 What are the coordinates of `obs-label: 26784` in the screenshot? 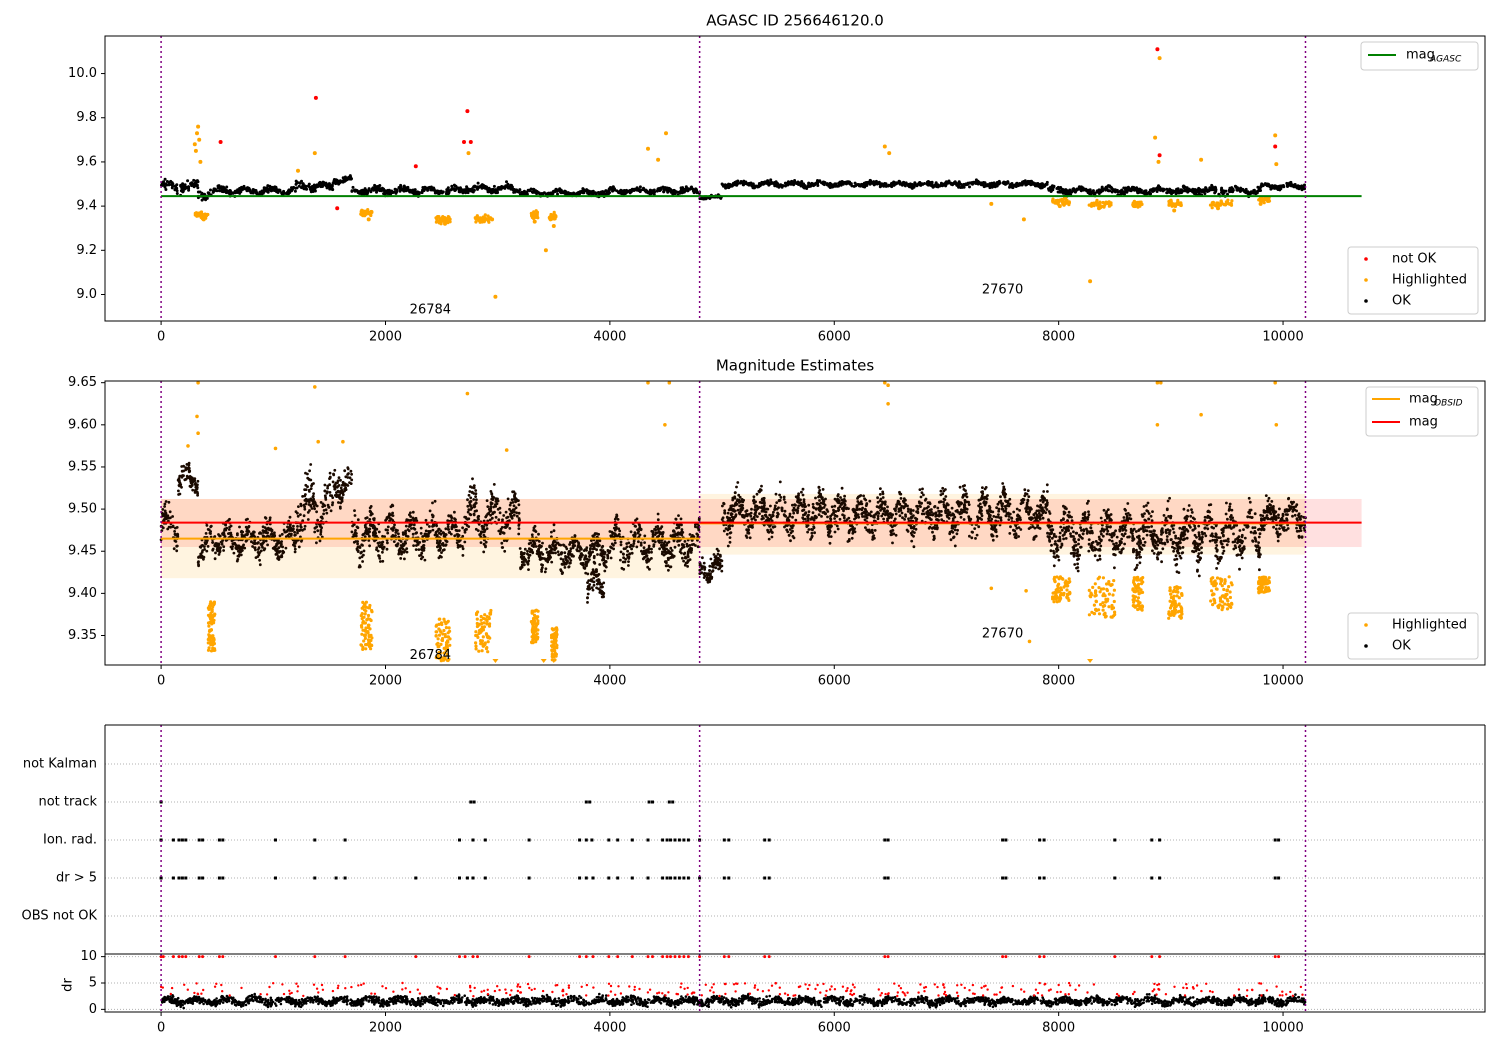 It's located at (430, 309).